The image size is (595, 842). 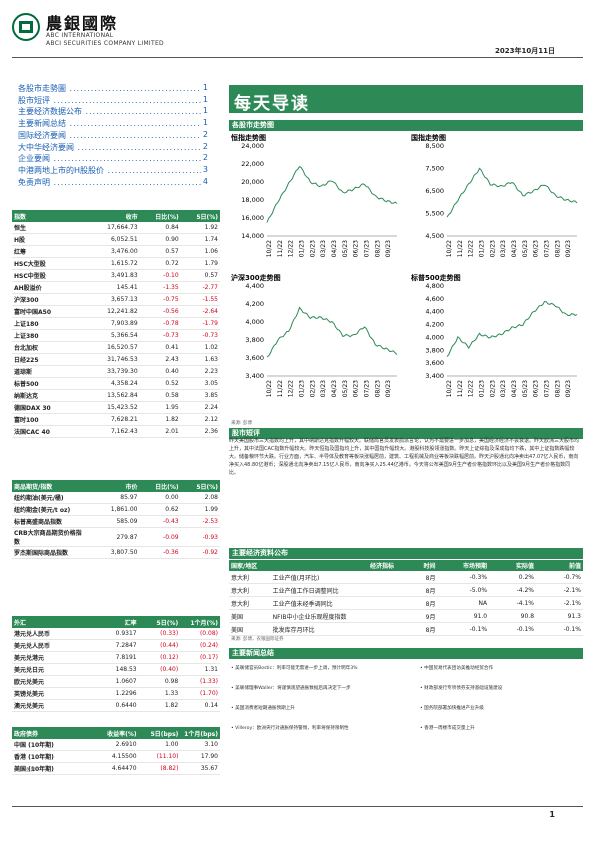 What do you see at coordinates (525, 388) in the screenshot?
I see `x-tick-label: 05/23` at bounding box center [525, 388].